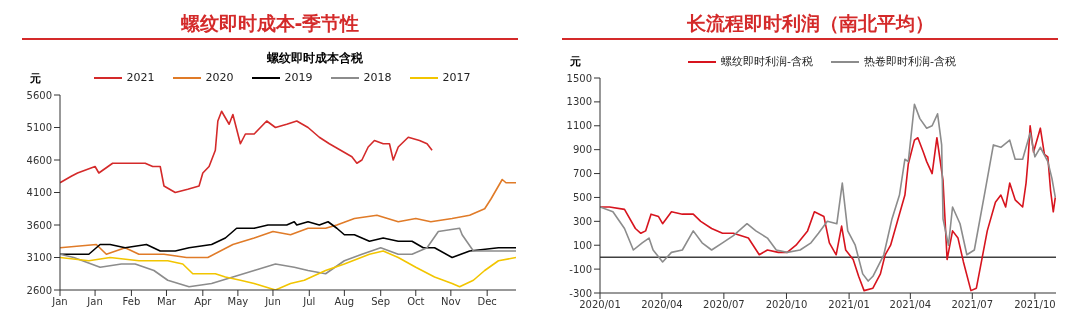 The width and height of the screenshot is (1080, 323). Describe the element at coordinates (662, 305) in the screenshot. I see `x-tick-label: 2020/04` at that location.